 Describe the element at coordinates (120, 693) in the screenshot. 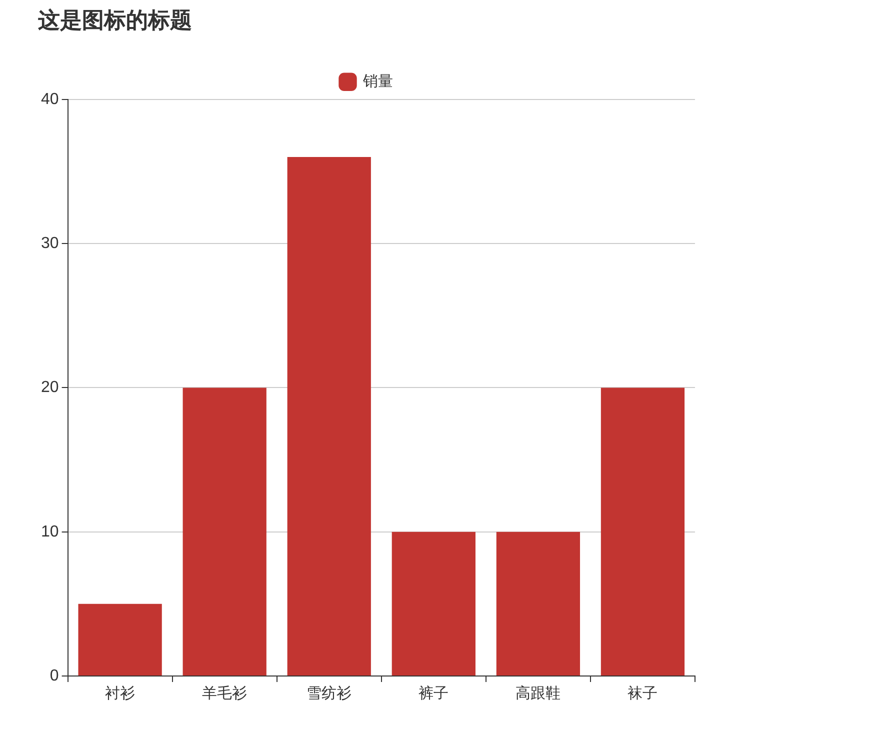

I see `x-tick-label: 衬衫` at that location.